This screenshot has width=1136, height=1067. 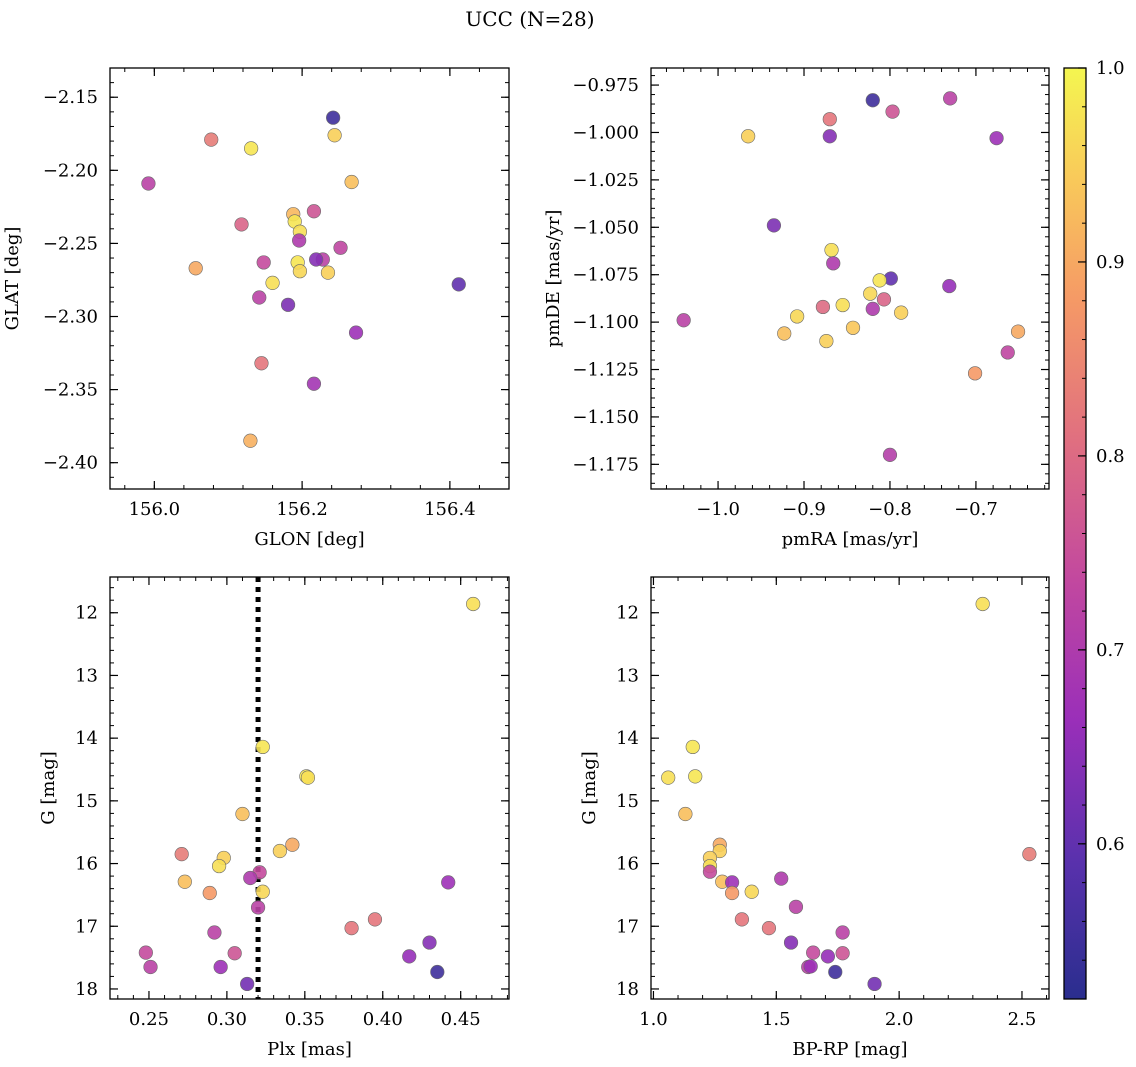 What do you see at coordinates (70, 390) in the screenshot?
I see `y-tick-label: −2.35` at bounding box center [70, 390].